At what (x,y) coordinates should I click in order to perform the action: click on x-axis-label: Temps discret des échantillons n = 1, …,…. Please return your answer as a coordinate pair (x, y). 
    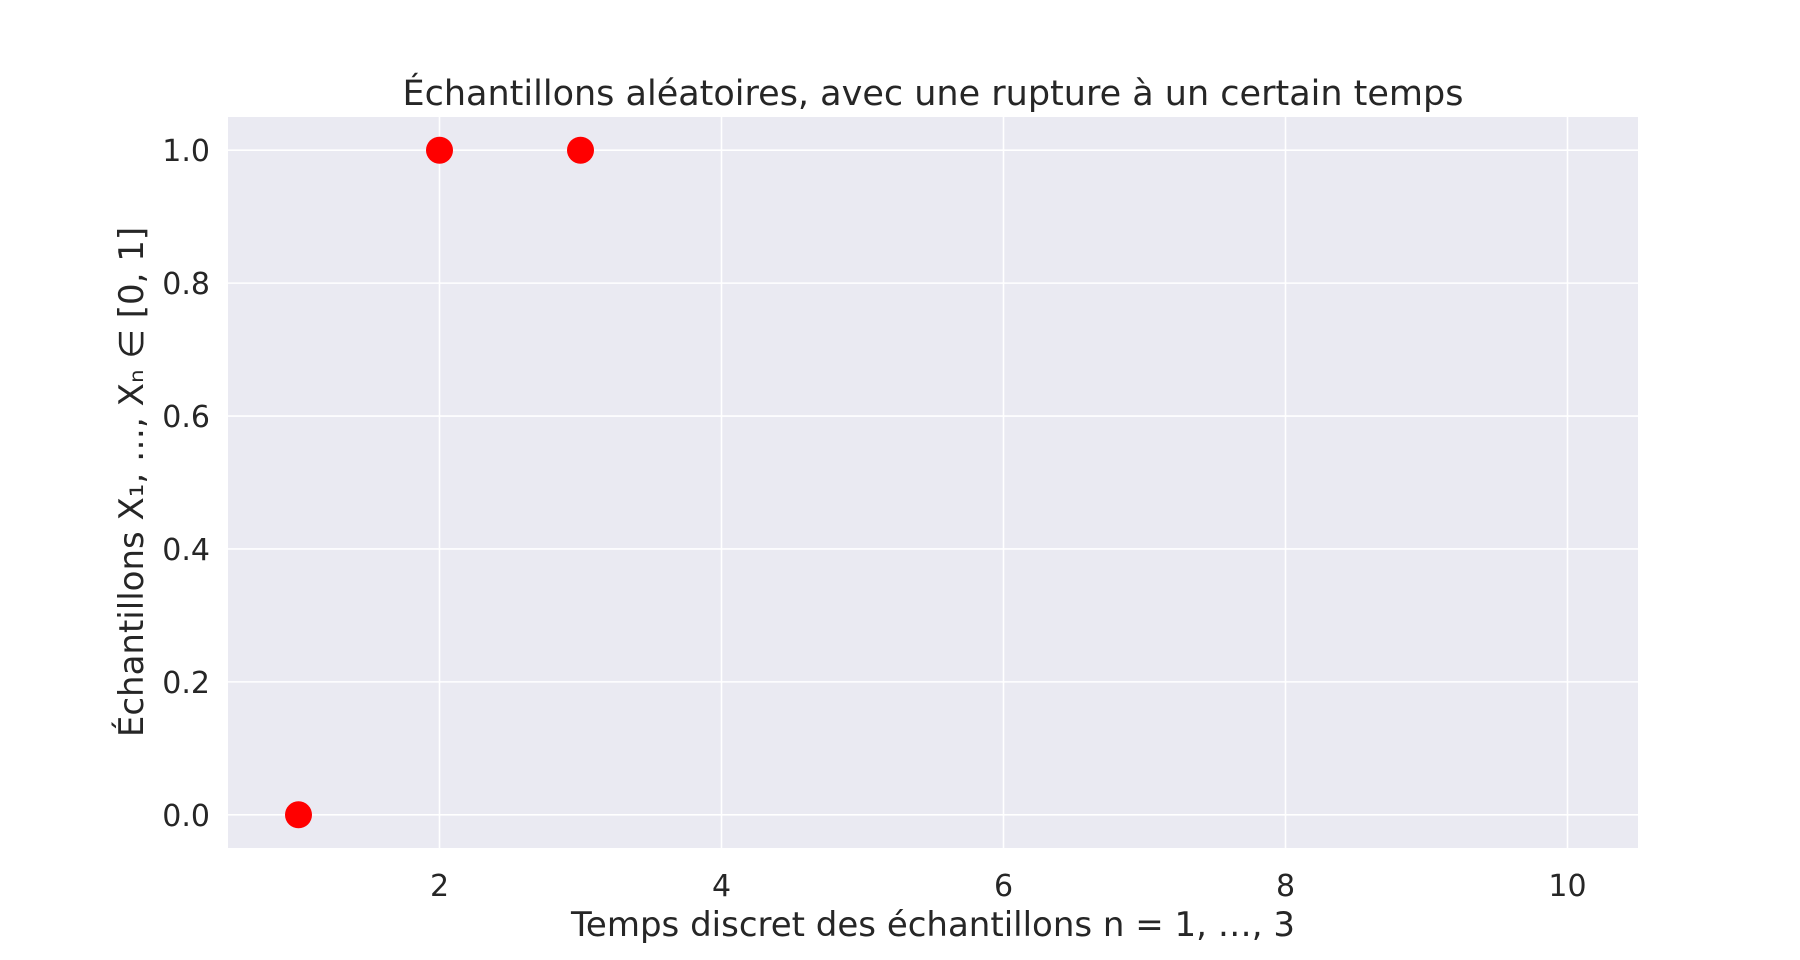
    Looking at the image, I should click on (932, 925).